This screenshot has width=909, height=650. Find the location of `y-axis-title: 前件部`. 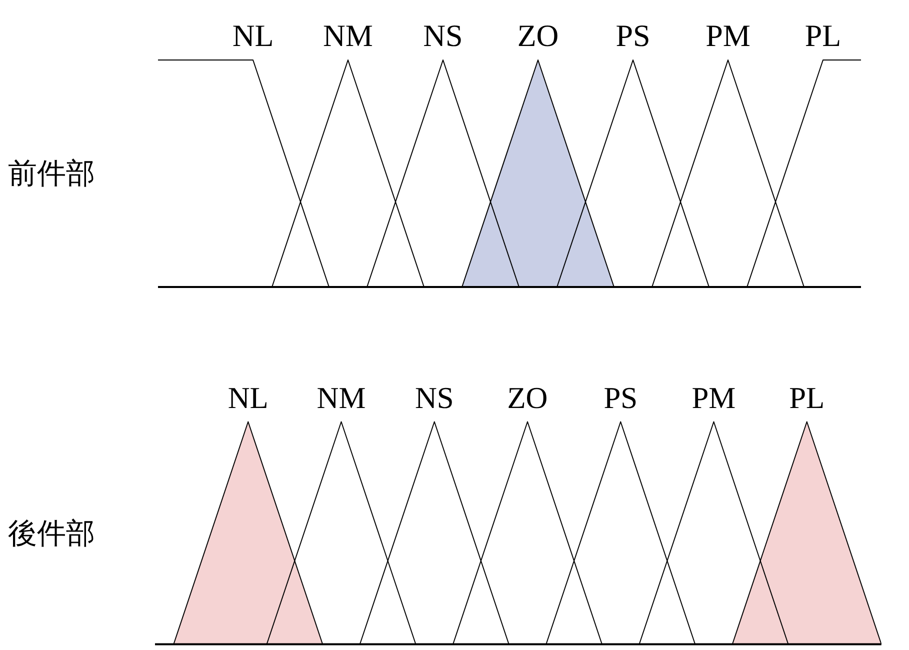

y-axis-title: 前件部 is located at coordinates (52, 173).